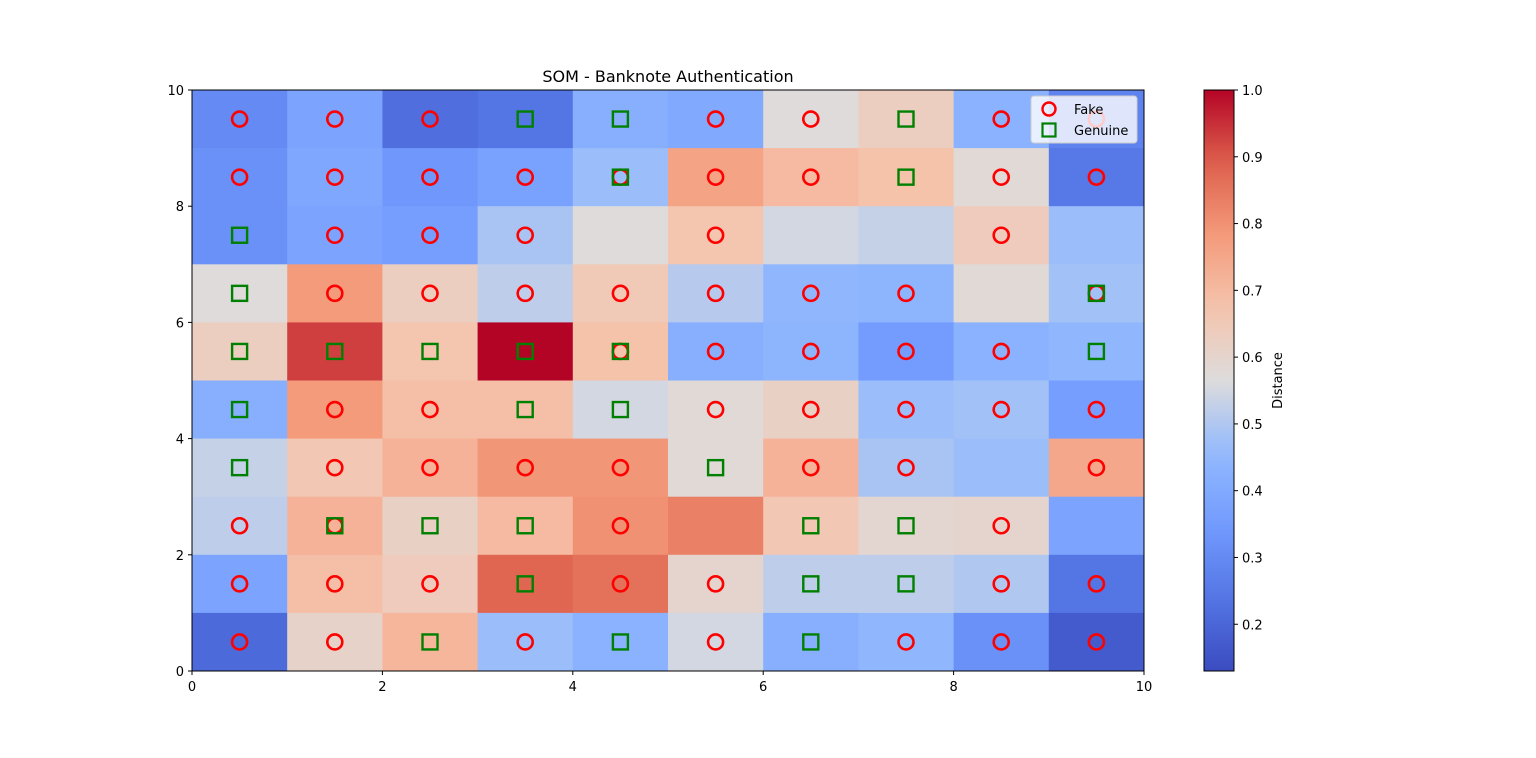 This screenshot has width=1536, height=758. I want to click on heatmap-cell-r4-c9, so click(1096, 351).